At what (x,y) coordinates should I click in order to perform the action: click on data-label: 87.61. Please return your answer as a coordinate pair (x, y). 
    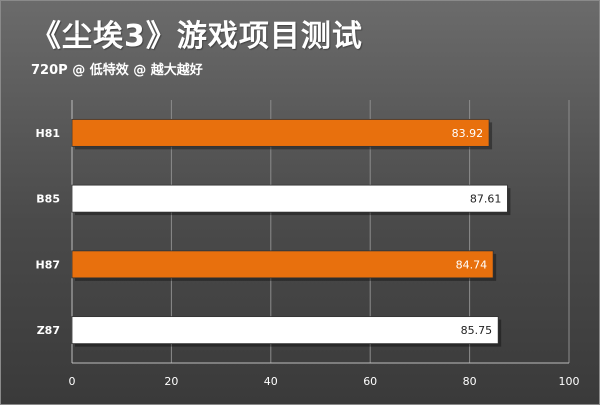
    Looking at the image, I should click on (486, 199).